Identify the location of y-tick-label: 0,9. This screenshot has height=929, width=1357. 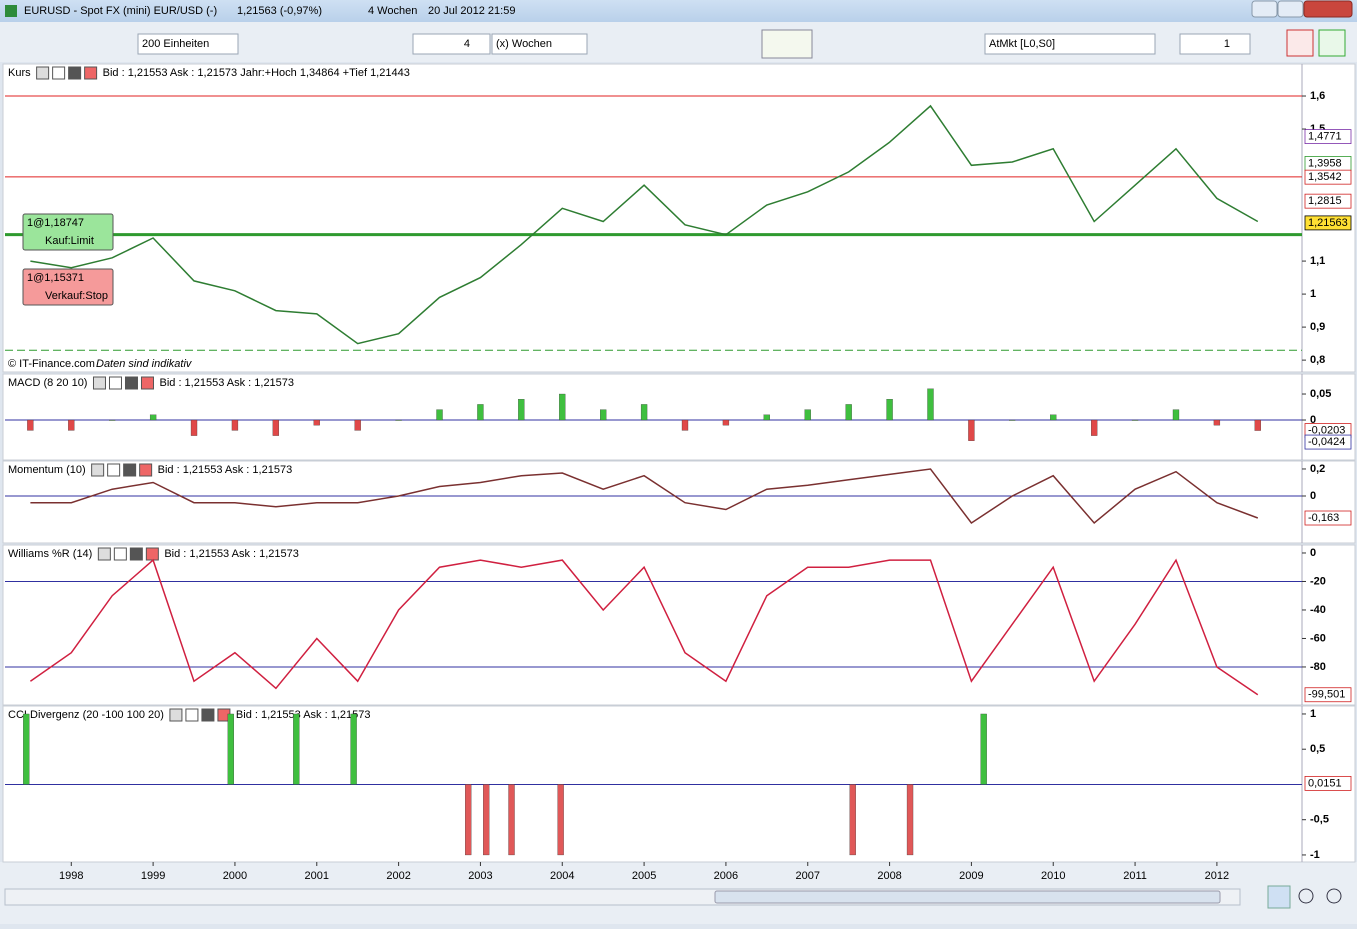
(1317, 327).